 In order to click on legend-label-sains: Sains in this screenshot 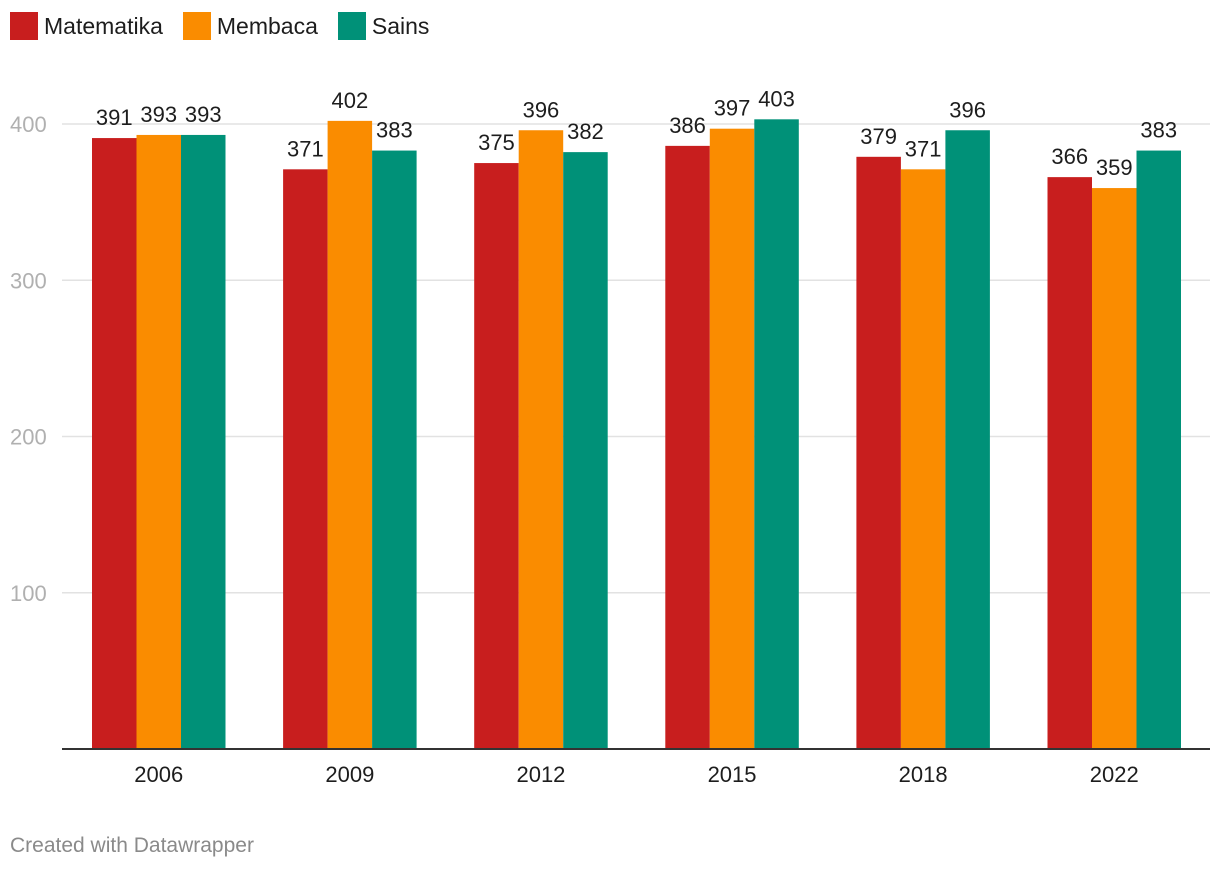, I will do `click(400, 25)`.